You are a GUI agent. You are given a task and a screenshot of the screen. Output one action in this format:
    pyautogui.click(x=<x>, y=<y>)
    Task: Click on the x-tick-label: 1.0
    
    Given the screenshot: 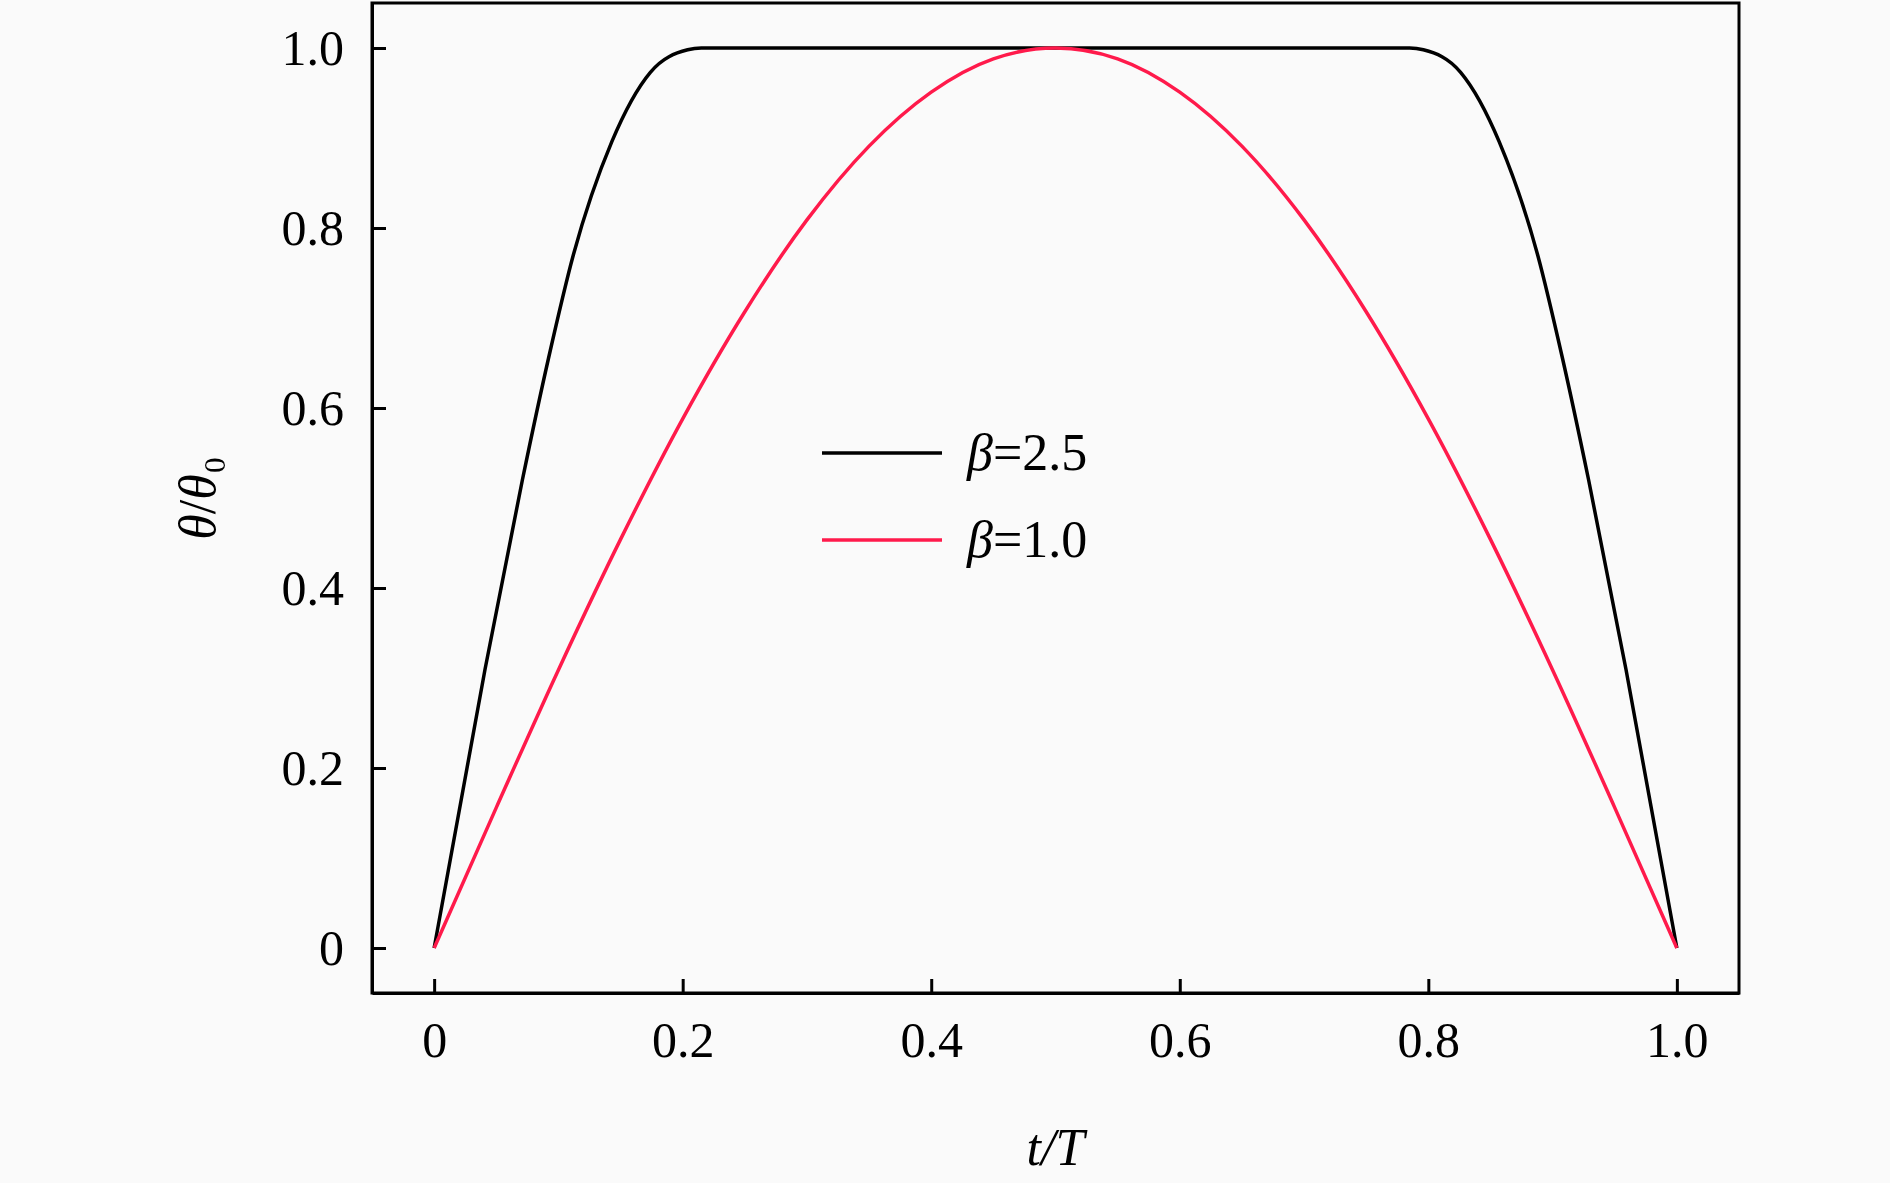 What is the action you would take?
    pyautogui.click(x=1677, y=1039)
    